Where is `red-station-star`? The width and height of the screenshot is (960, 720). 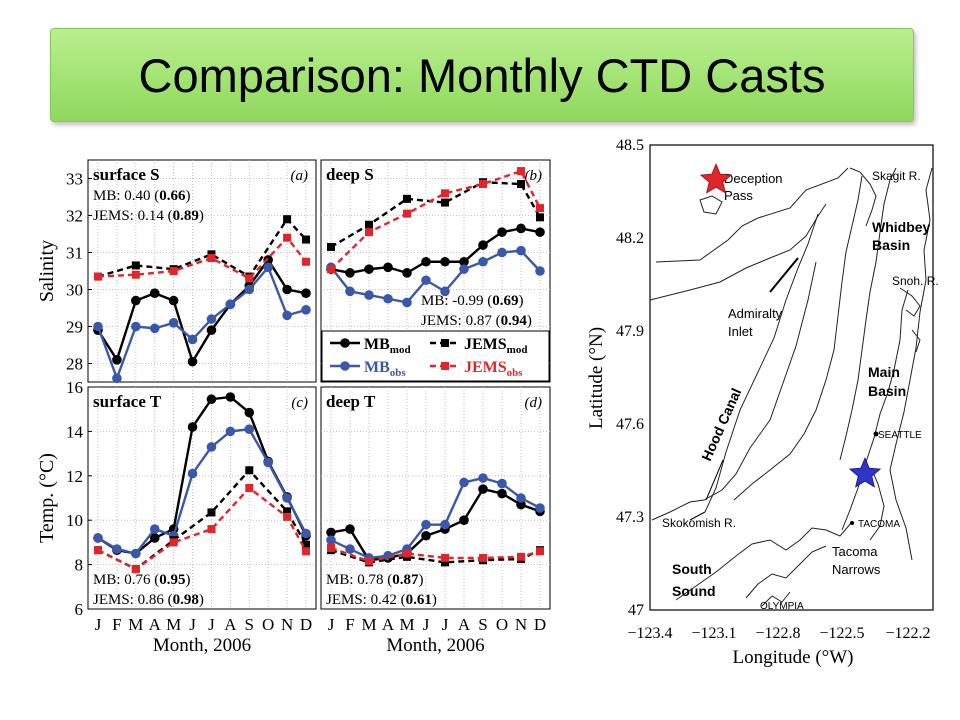
red-station-star is located at coordinates (716, 178).